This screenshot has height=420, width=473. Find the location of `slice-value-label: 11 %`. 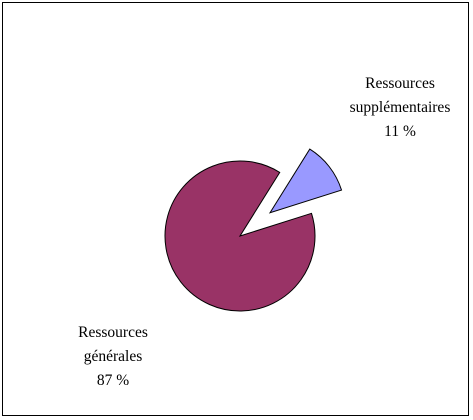

slice-value-label: 11 % is located at coordinates (400, 131).